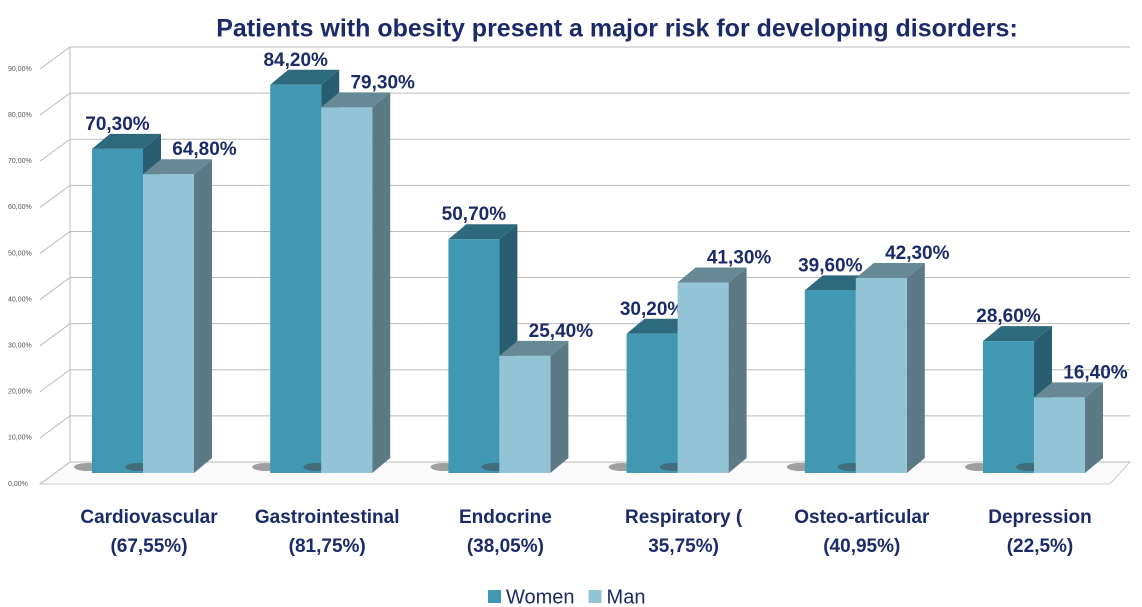 The width and height of the screenshot is (1142, 607). Describe the element at coordinates (1095, 372) in the screenshot. I see `value-label: 16,40%` at that location.